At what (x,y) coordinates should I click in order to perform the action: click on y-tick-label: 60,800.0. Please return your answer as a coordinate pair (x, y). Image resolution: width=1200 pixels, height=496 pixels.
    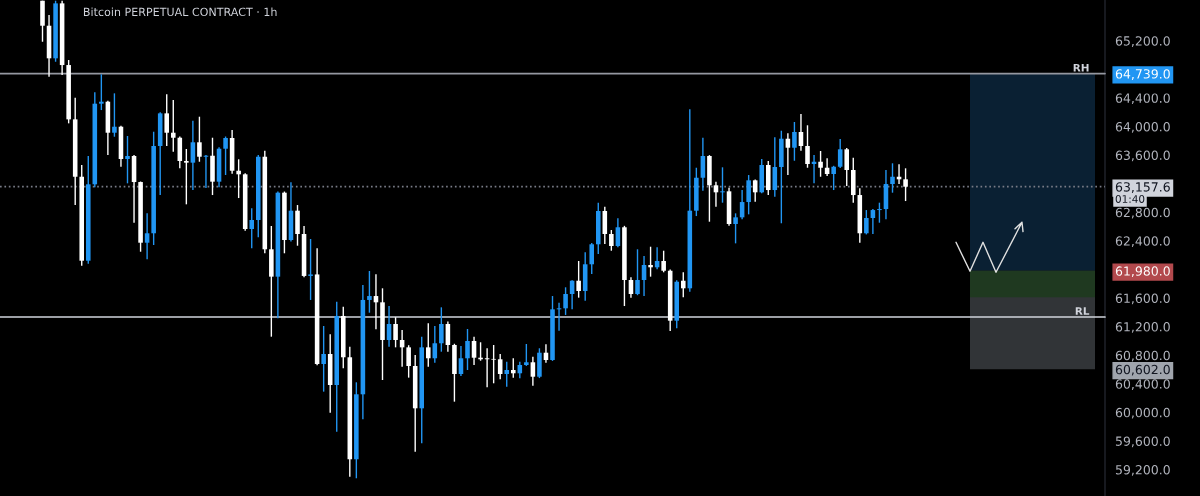
    Looking at the image, I should click on (1142, 356).